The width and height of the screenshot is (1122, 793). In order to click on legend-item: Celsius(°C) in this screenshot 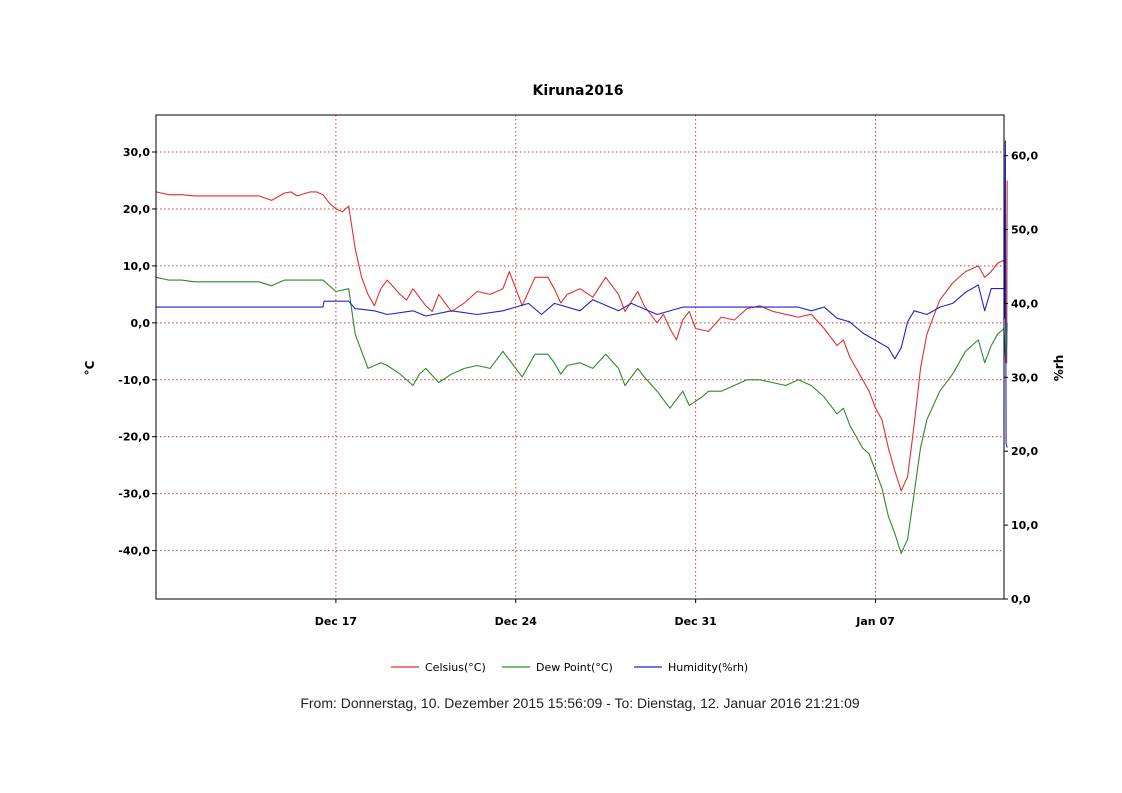, I will do `click(438, 667)`.